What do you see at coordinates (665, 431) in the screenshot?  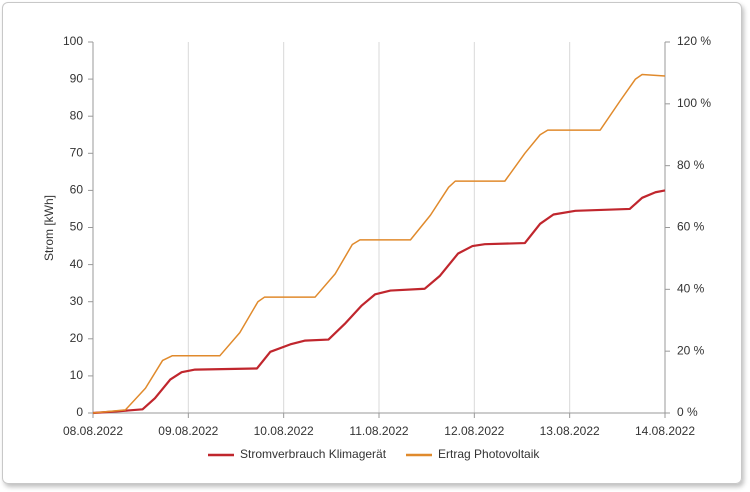 I see `x-tick-label: 14.08.2022` at bounding box center [665, 431].